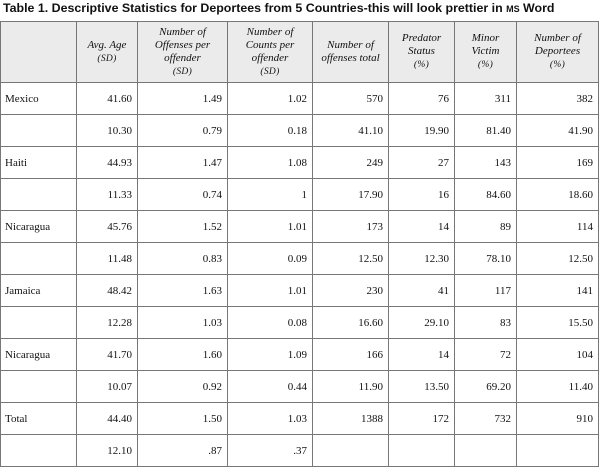  I want to click on value-cell: 84.60, so click(485, 194).